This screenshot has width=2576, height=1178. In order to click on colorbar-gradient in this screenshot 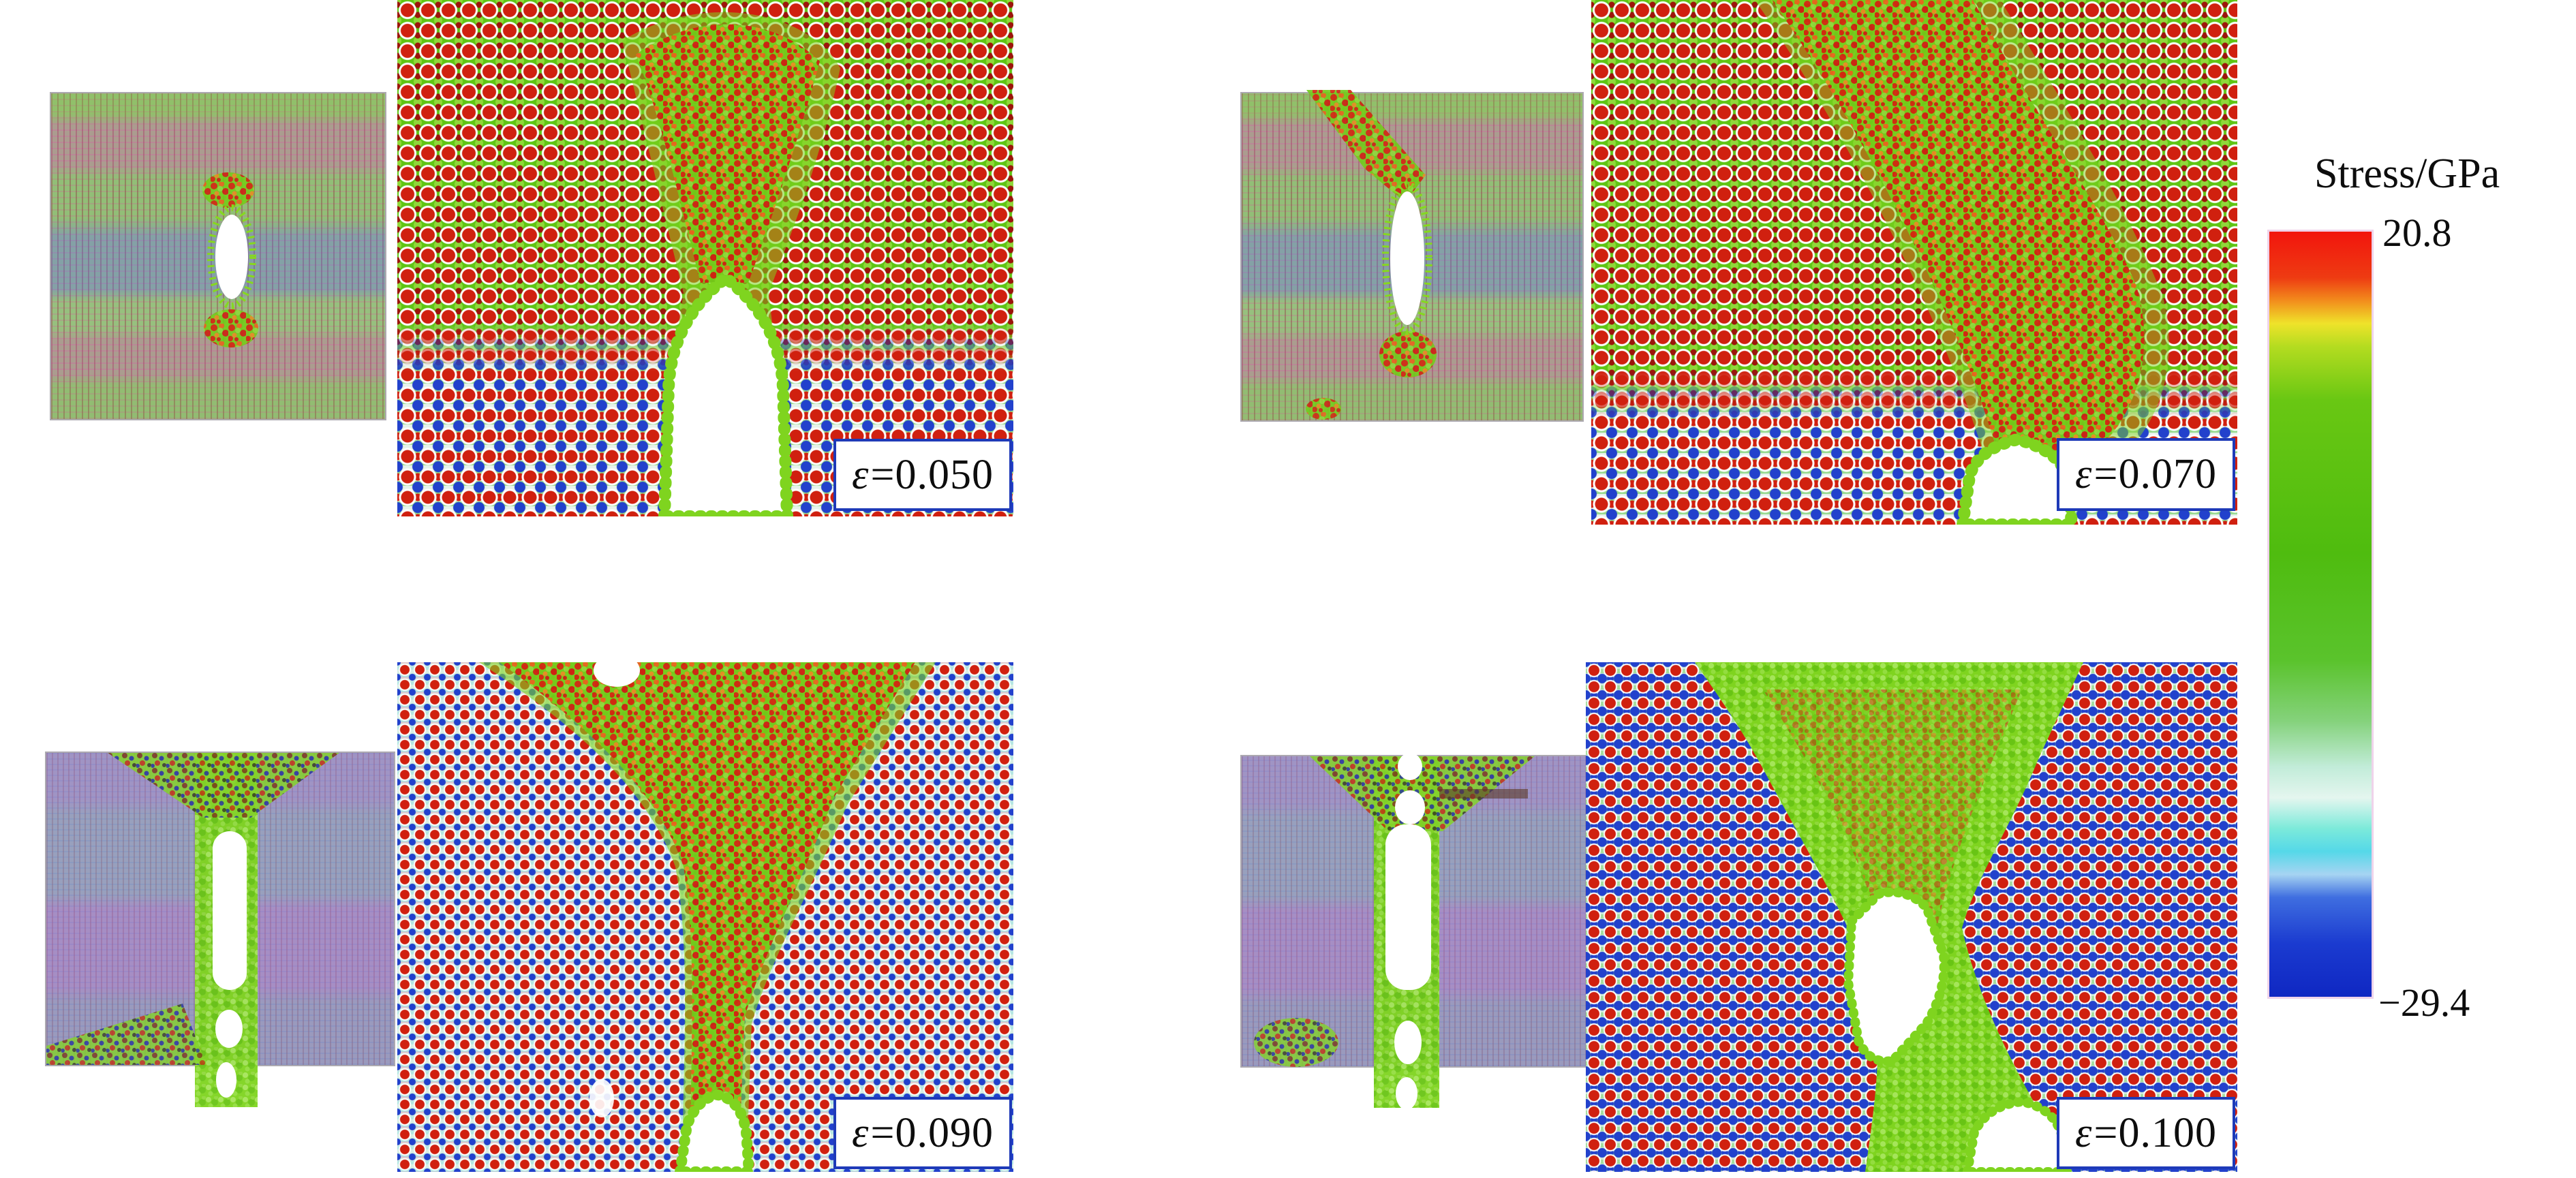, I will do `click(2320, 615)`.